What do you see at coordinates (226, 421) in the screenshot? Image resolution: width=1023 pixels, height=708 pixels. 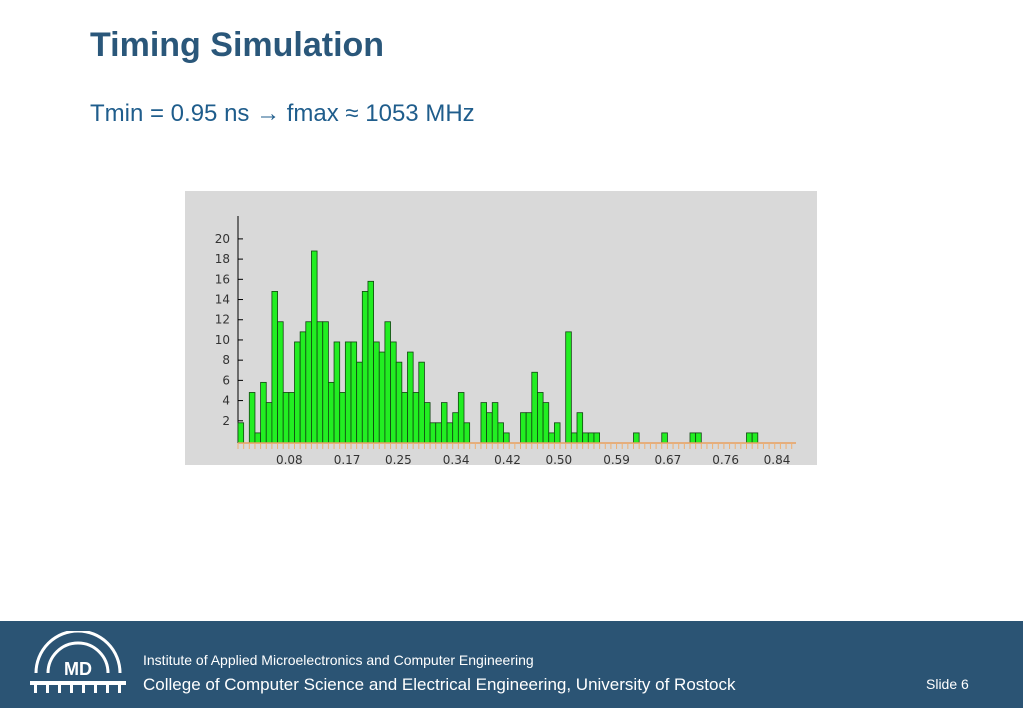 I see `y-tick-label: 2` at bounding box center [226, 421].